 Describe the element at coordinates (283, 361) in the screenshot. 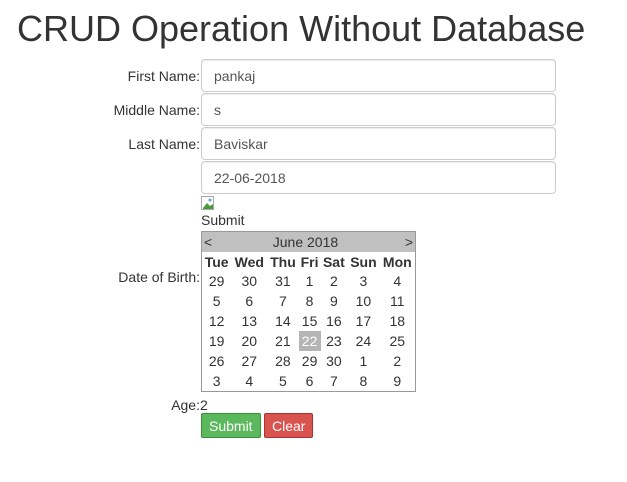

I see `calendar-day: 28` at that location.